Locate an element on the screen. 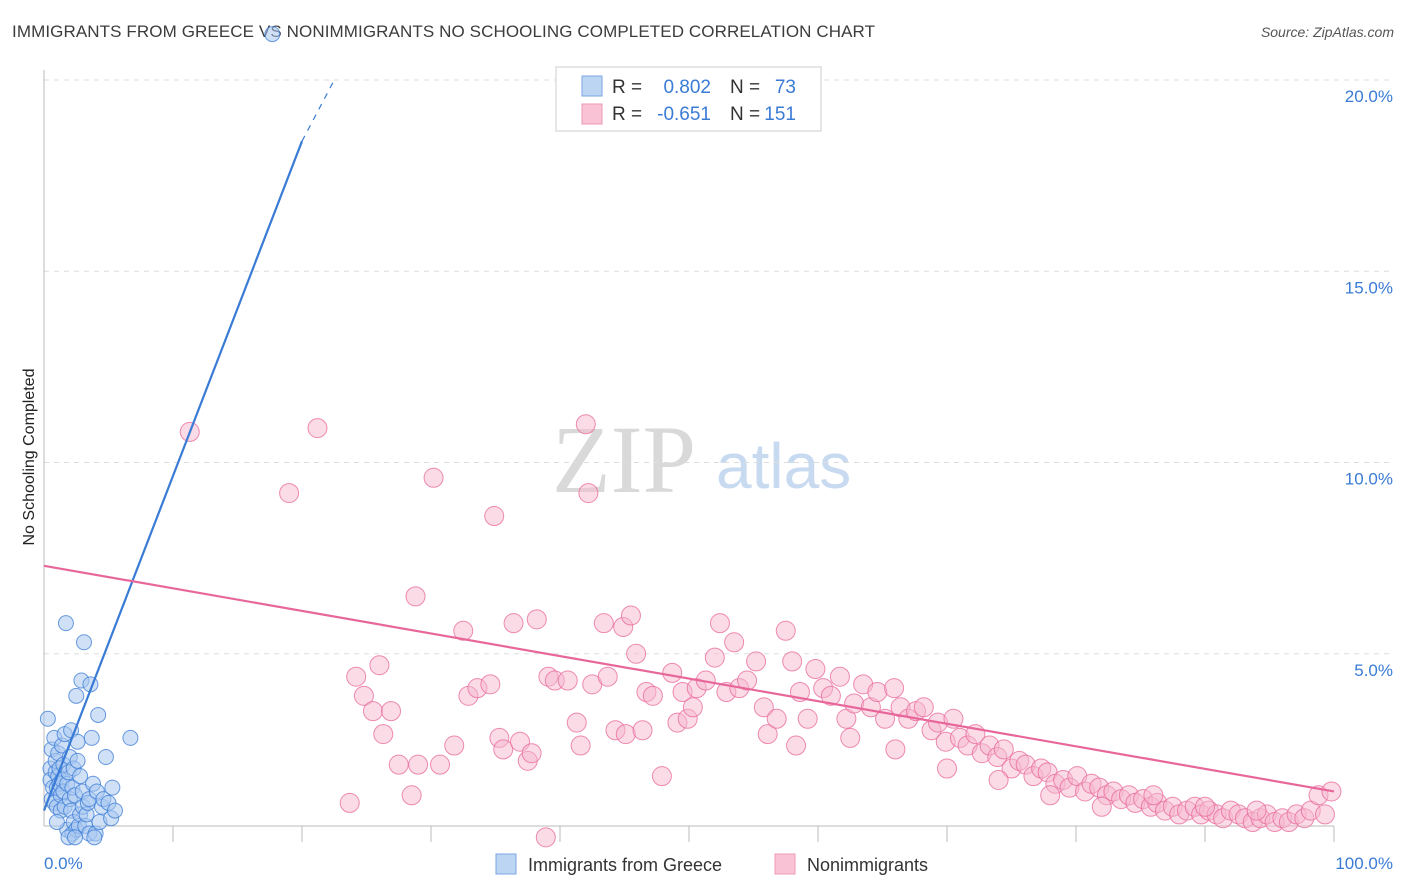 This screenshot has width=1406, height=892. legend-n-label-greece: N = is located at coordinates (745, 87).